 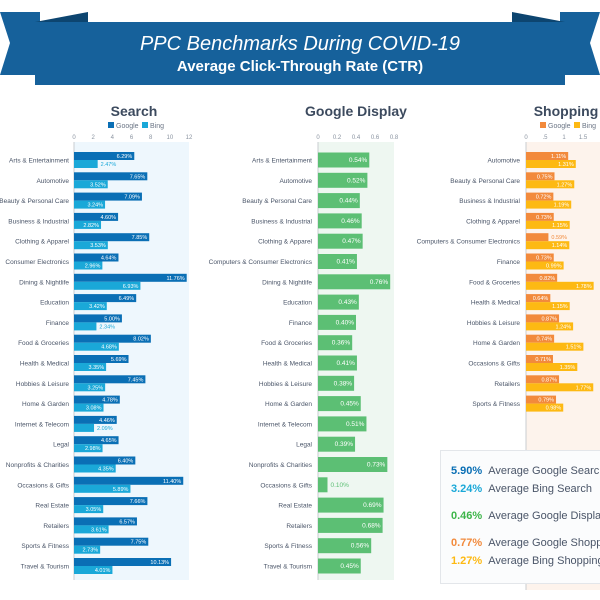 I want to click on banner-subtitle: Average Click-Through Rate (CTR), so click(x=300, y=66).